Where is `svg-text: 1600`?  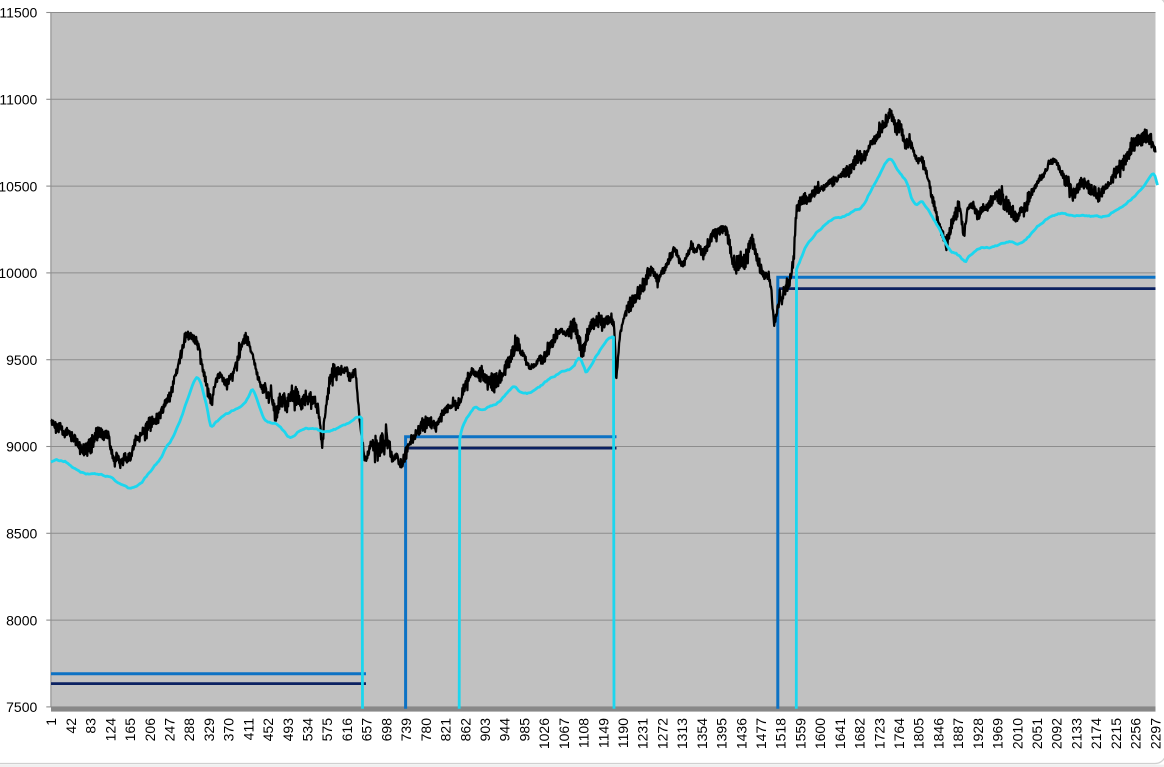
svg-text: 1600 is located at coordinates (820, 733).